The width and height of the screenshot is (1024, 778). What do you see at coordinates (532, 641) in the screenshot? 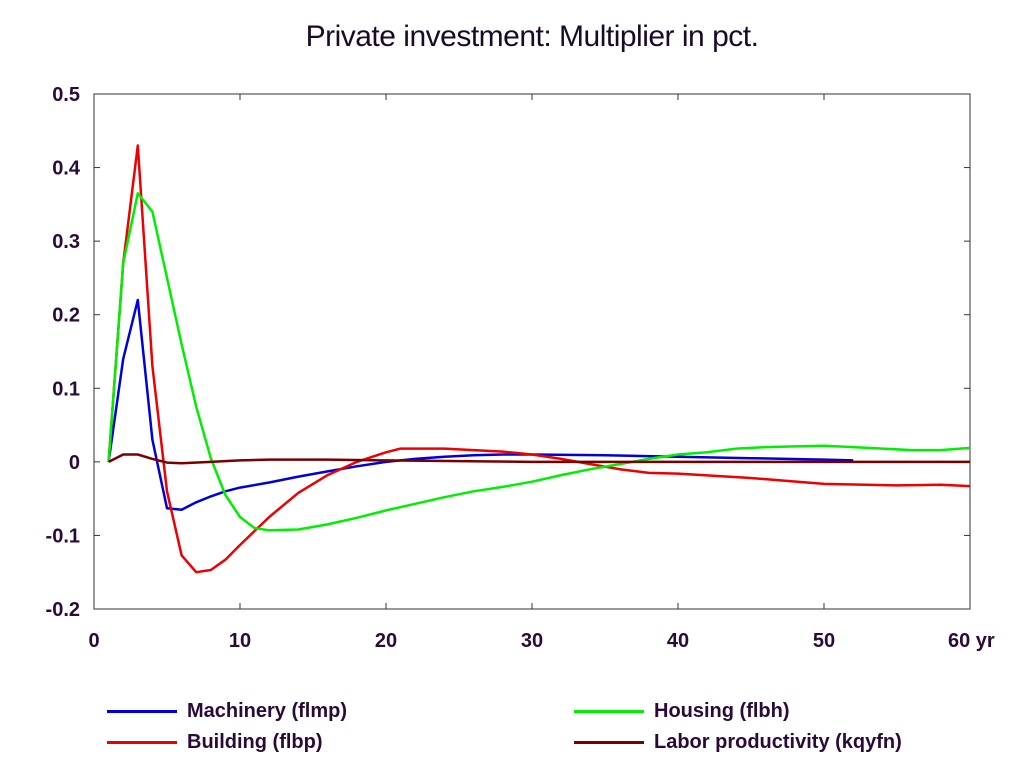
I see `x-tick-label: 30` at bounding box center [532, 641].